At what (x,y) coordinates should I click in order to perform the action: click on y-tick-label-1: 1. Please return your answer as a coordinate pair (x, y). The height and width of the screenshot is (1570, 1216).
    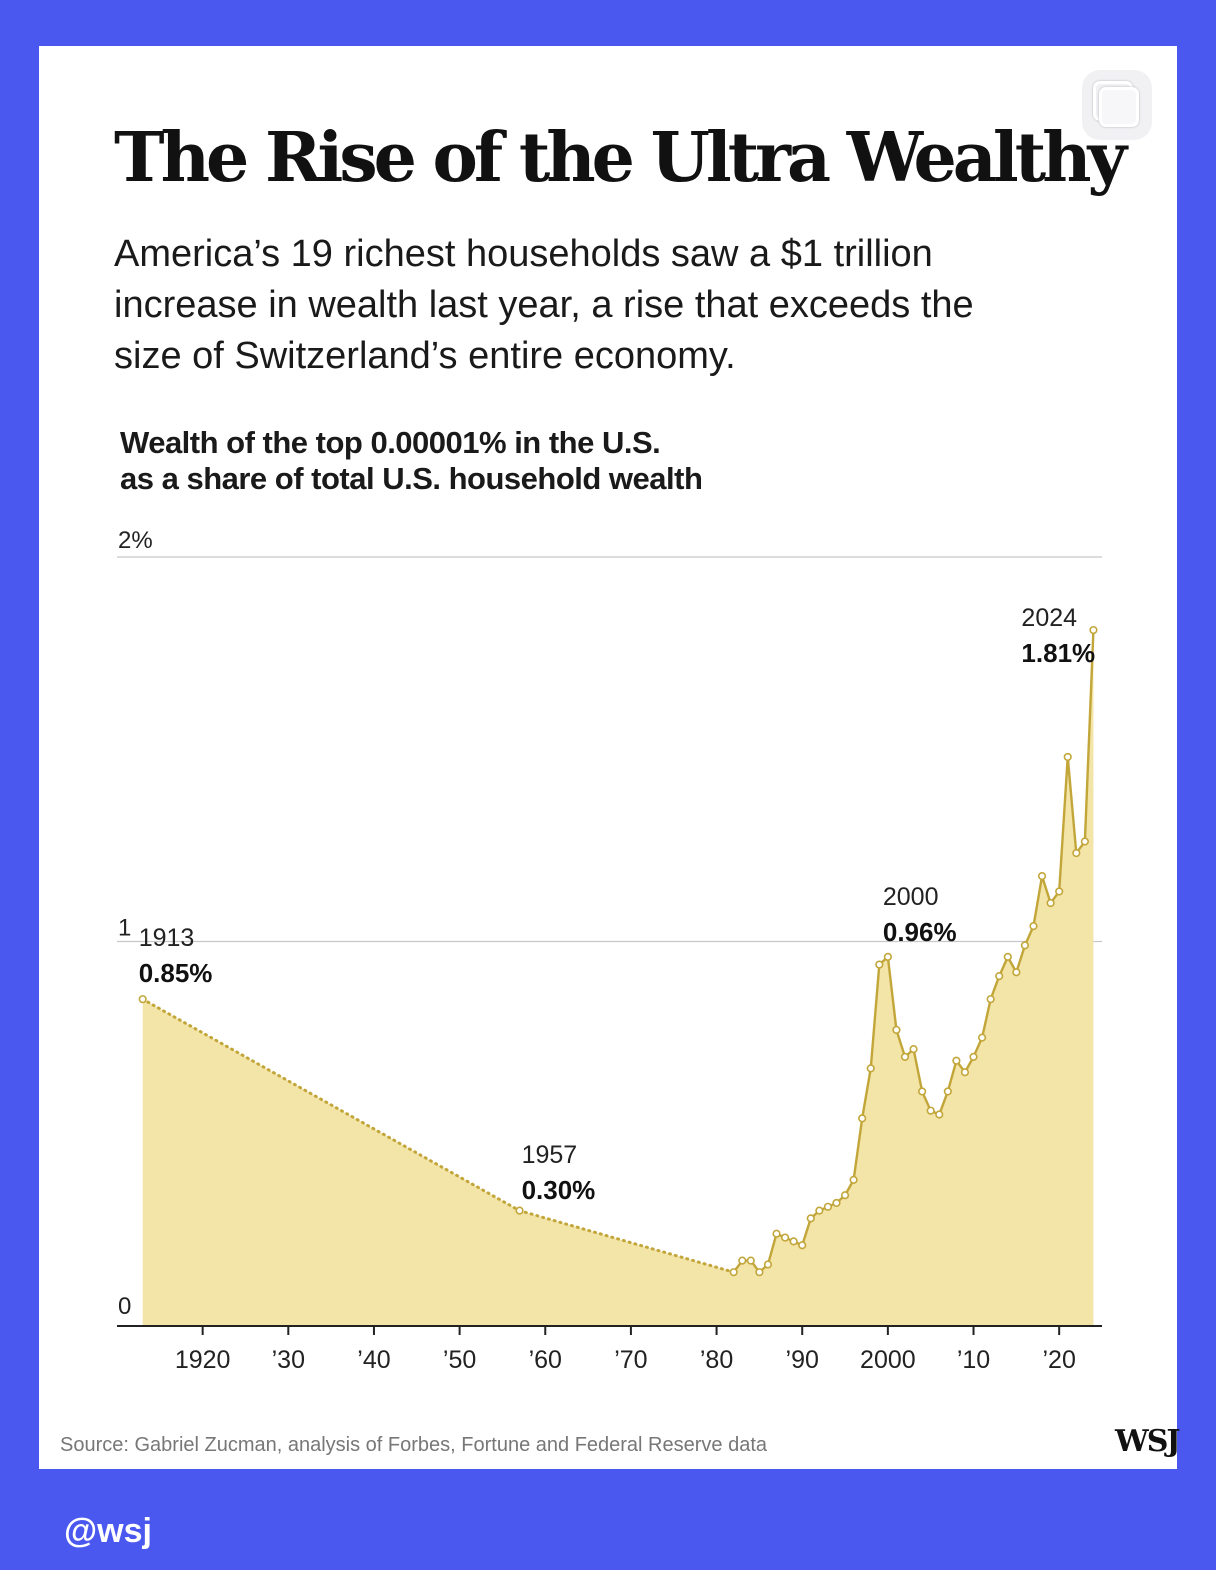
    Looking at the image, I should click on (124, 928).